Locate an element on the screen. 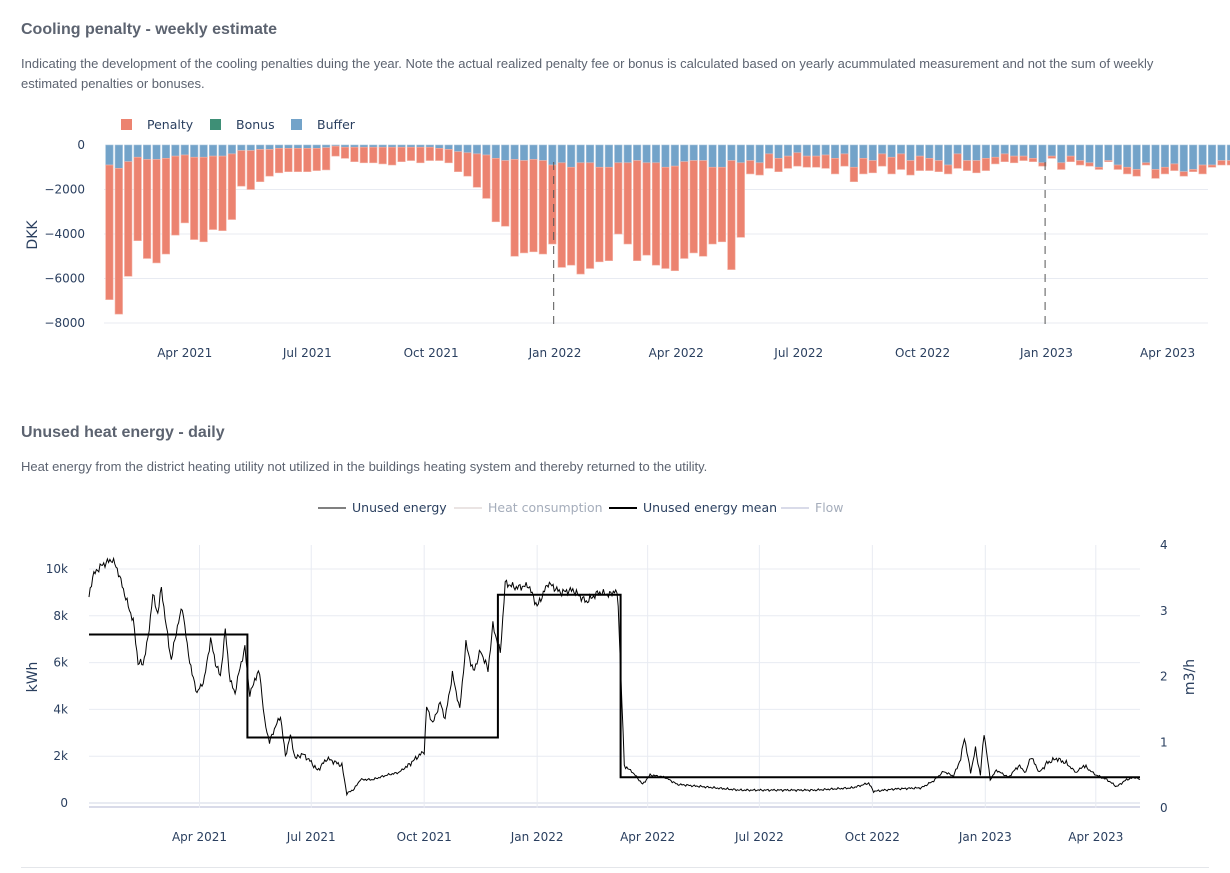  legend-item-bonus: Bonus is located at coordinates (242, 124).